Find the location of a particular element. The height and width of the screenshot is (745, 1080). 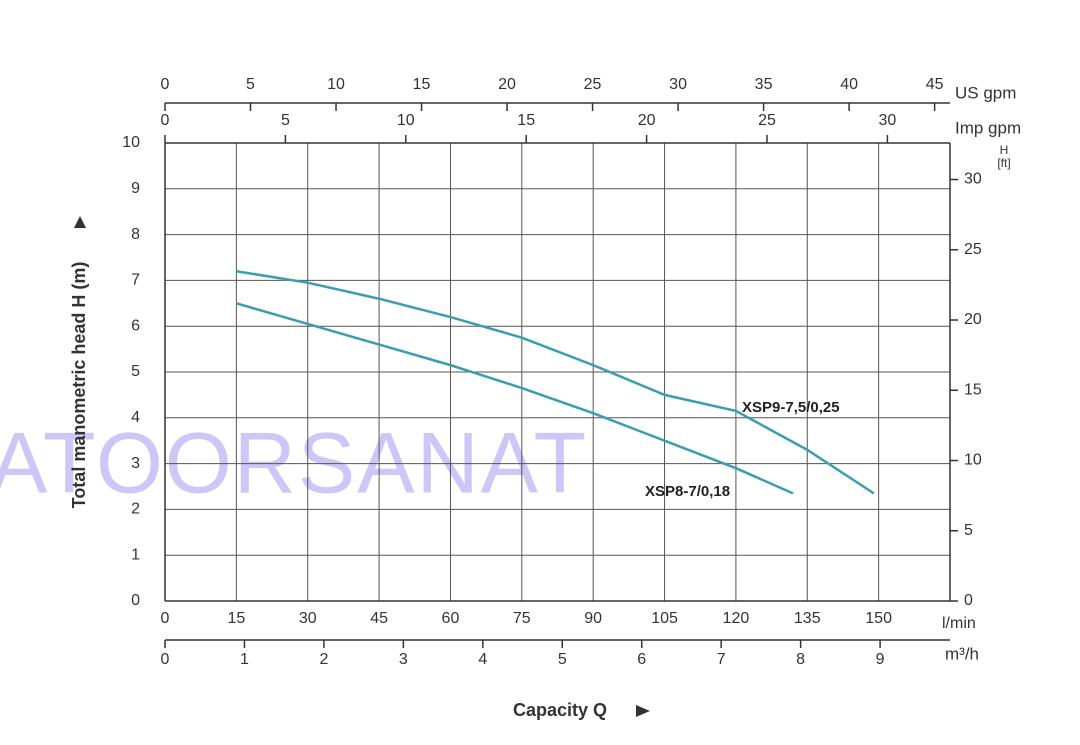

y2-unit: H is located at coordinates (1004, 150).